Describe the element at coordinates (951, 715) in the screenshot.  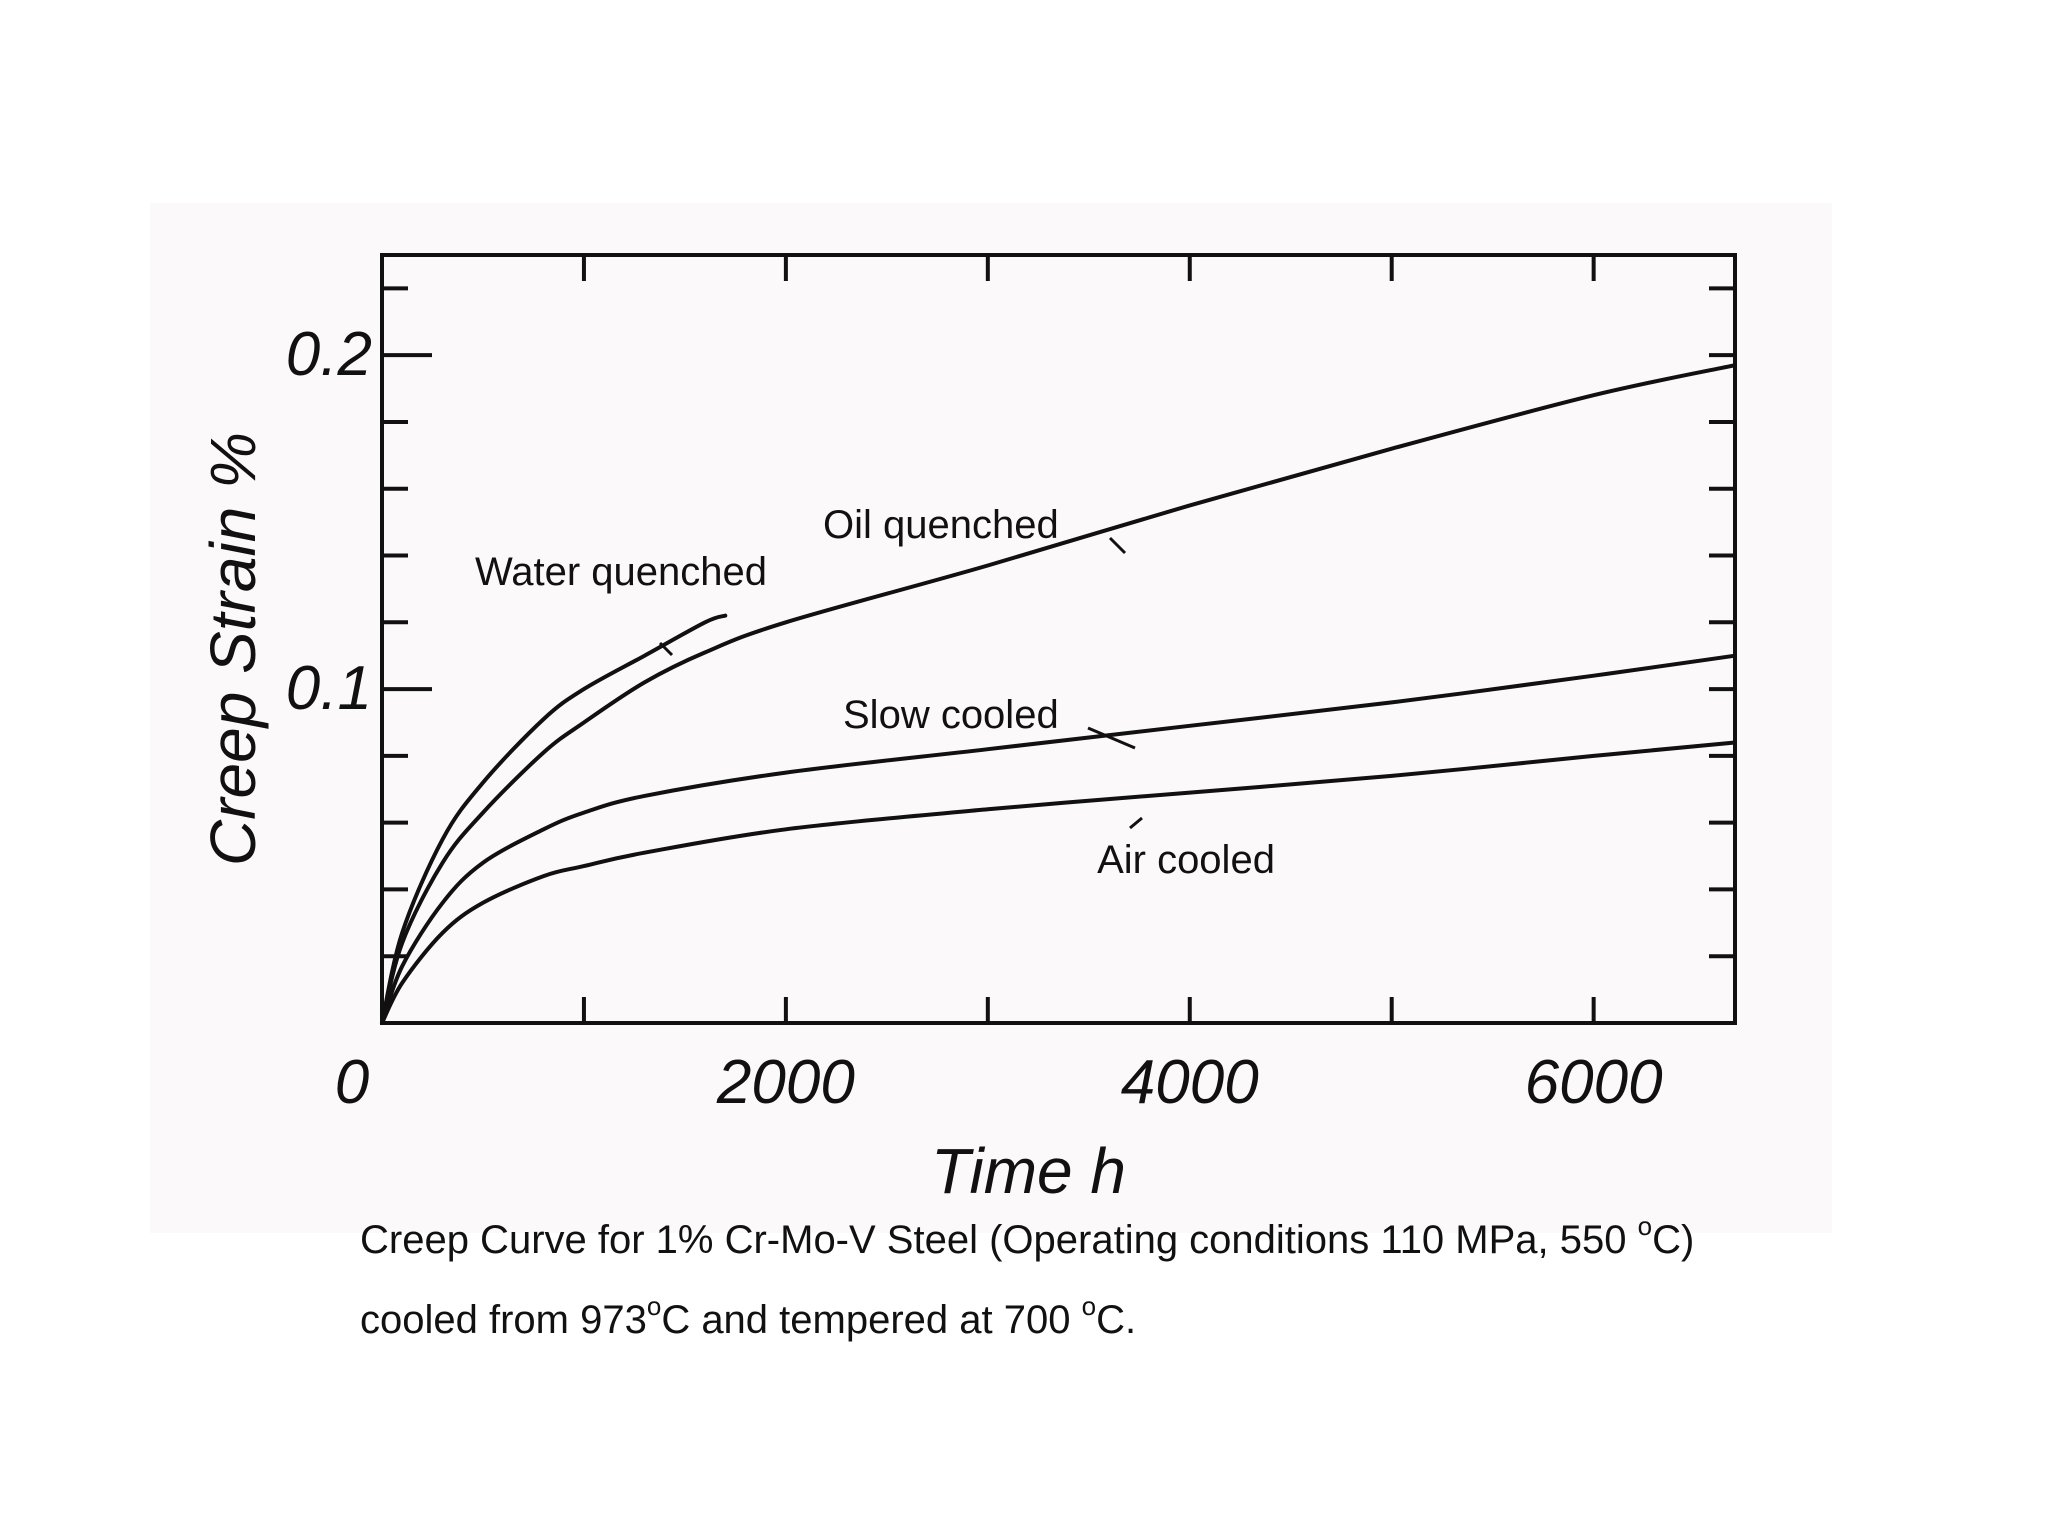
I see `series-label-slow-cooled: Slow cooled` at that location.